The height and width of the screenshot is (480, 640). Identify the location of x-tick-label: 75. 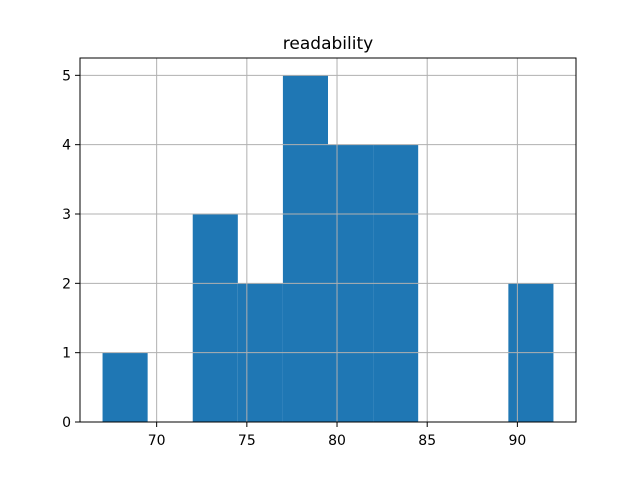
(247, 441).